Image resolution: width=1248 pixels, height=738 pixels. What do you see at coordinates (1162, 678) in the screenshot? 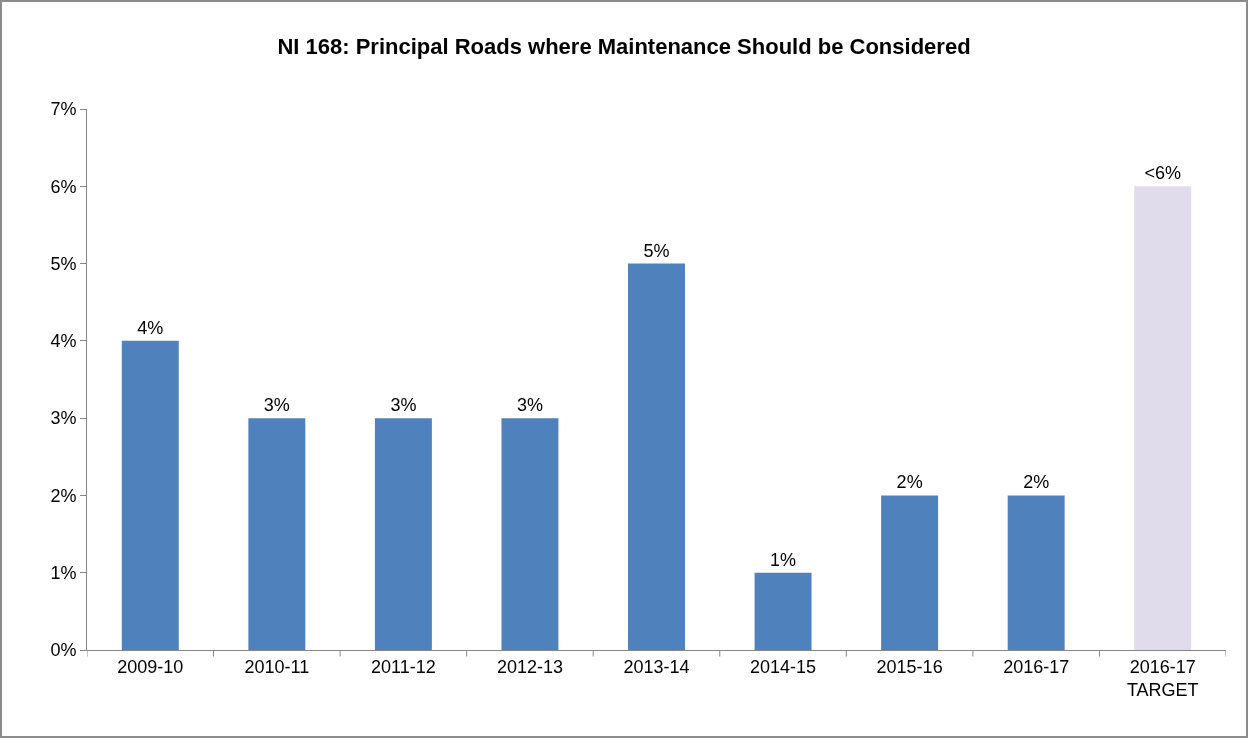
I see `x-tick-label: 2016-17 TARGET` at bounding box center [1162, 678].